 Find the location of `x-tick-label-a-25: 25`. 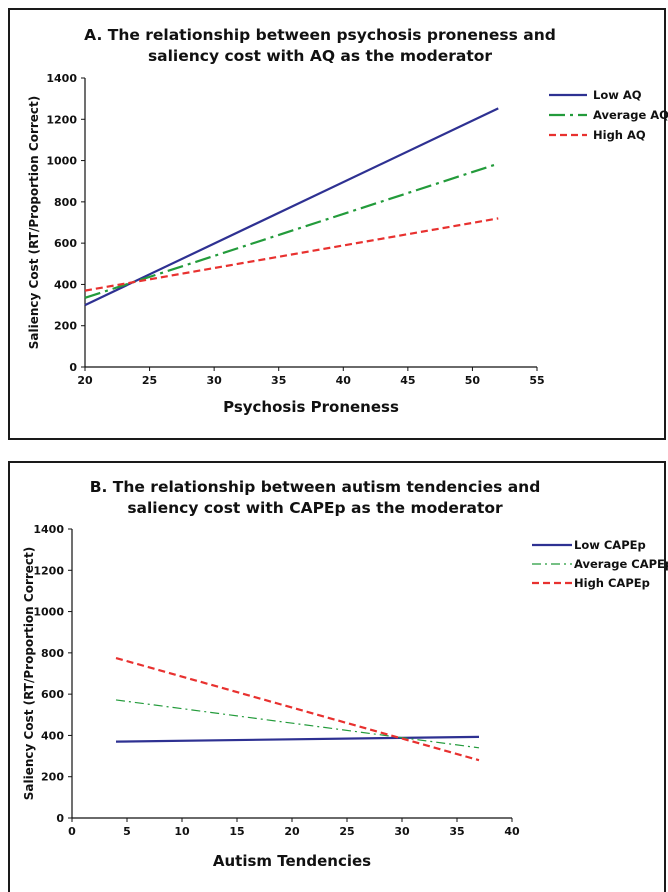

x-tick-label-a-25: 25 is located at coordinates (149, 380).